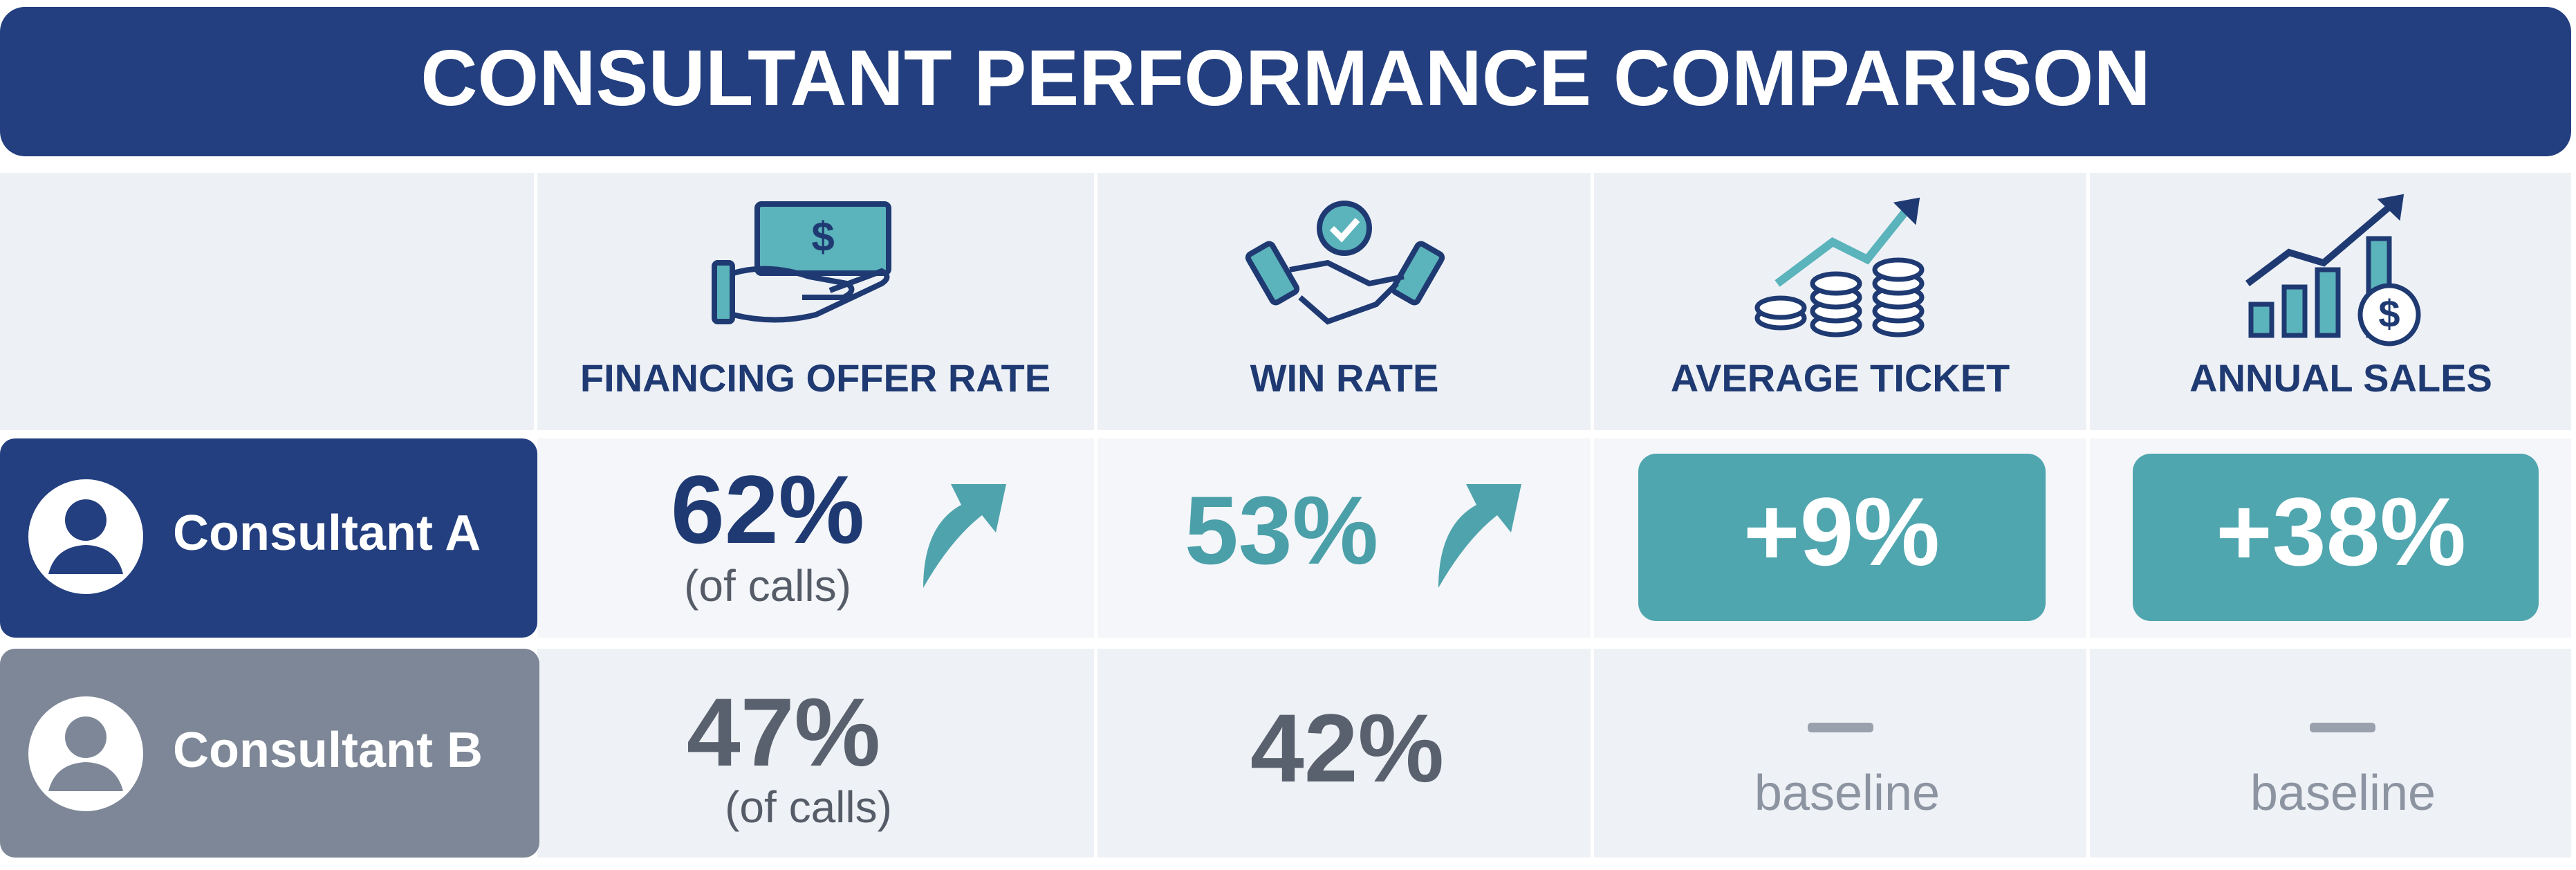  I want to click on sales-chart-icon: $, so click(2333, 270).